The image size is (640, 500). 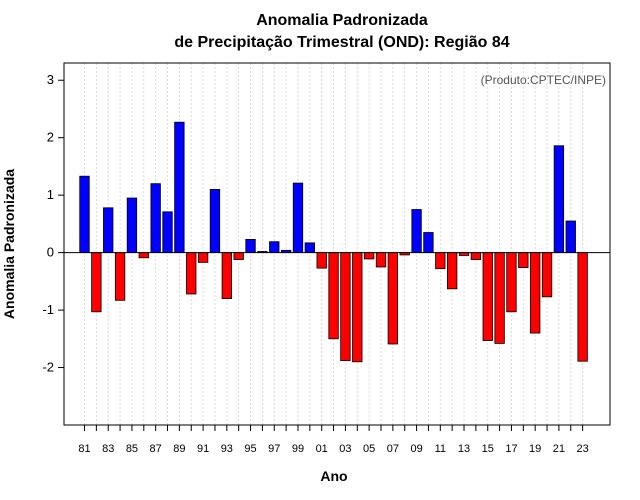 What do you see at coordinates (48, 367) in the screenshot?
I see `y-tick-label: -2` at bounding box center [48, 367].